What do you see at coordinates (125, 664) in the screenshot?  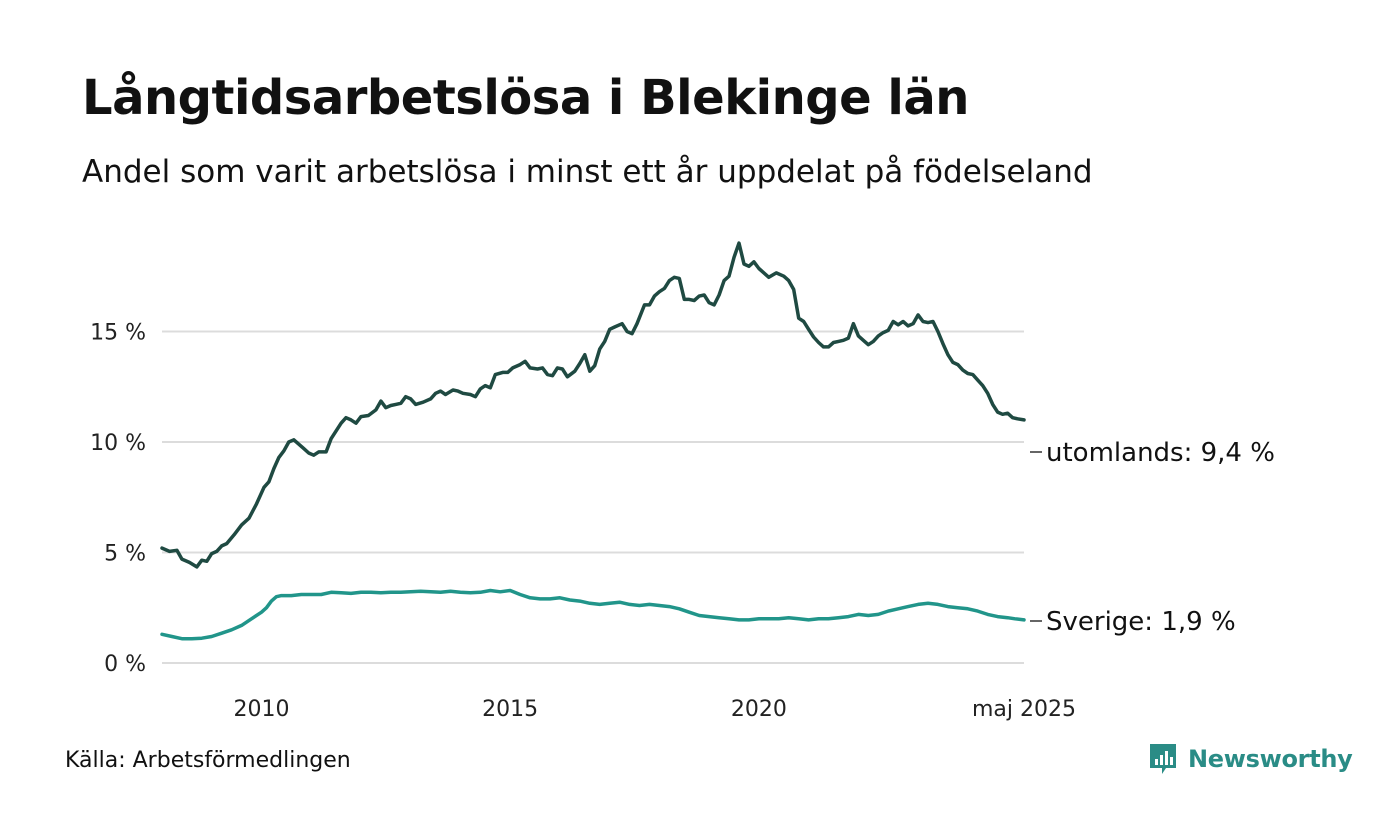 I see `y-tick-label: 0 %` at bounding box center [125, 664].